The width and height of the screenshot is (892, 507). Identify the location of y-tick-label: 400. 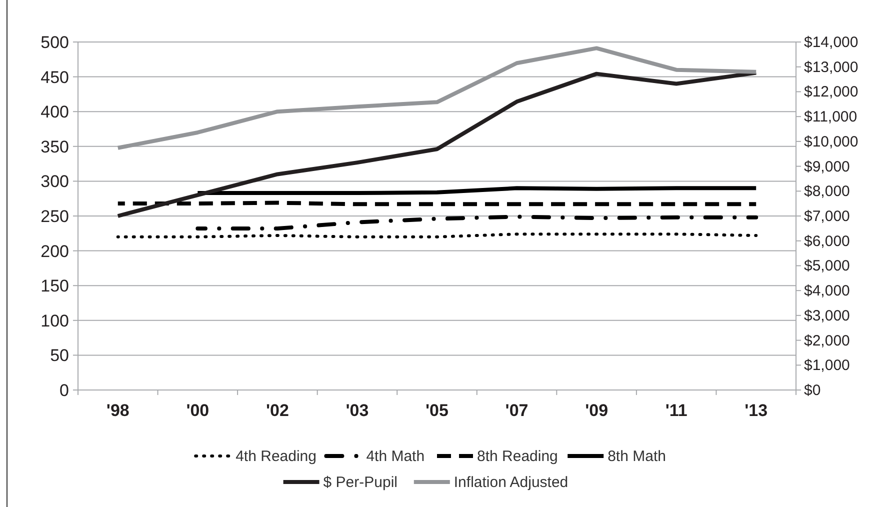
(54, 112).